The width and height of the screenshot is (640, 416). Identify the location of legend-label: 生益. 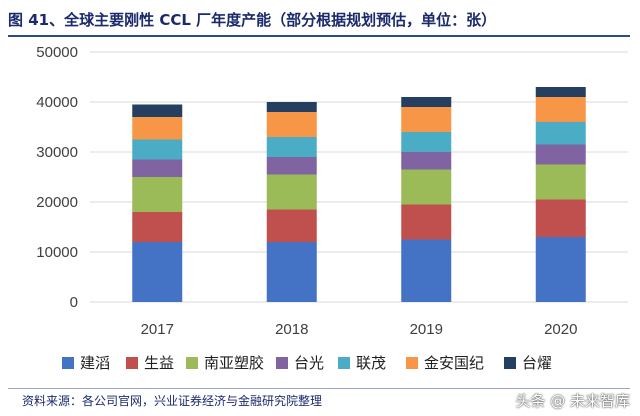
(159, 363).